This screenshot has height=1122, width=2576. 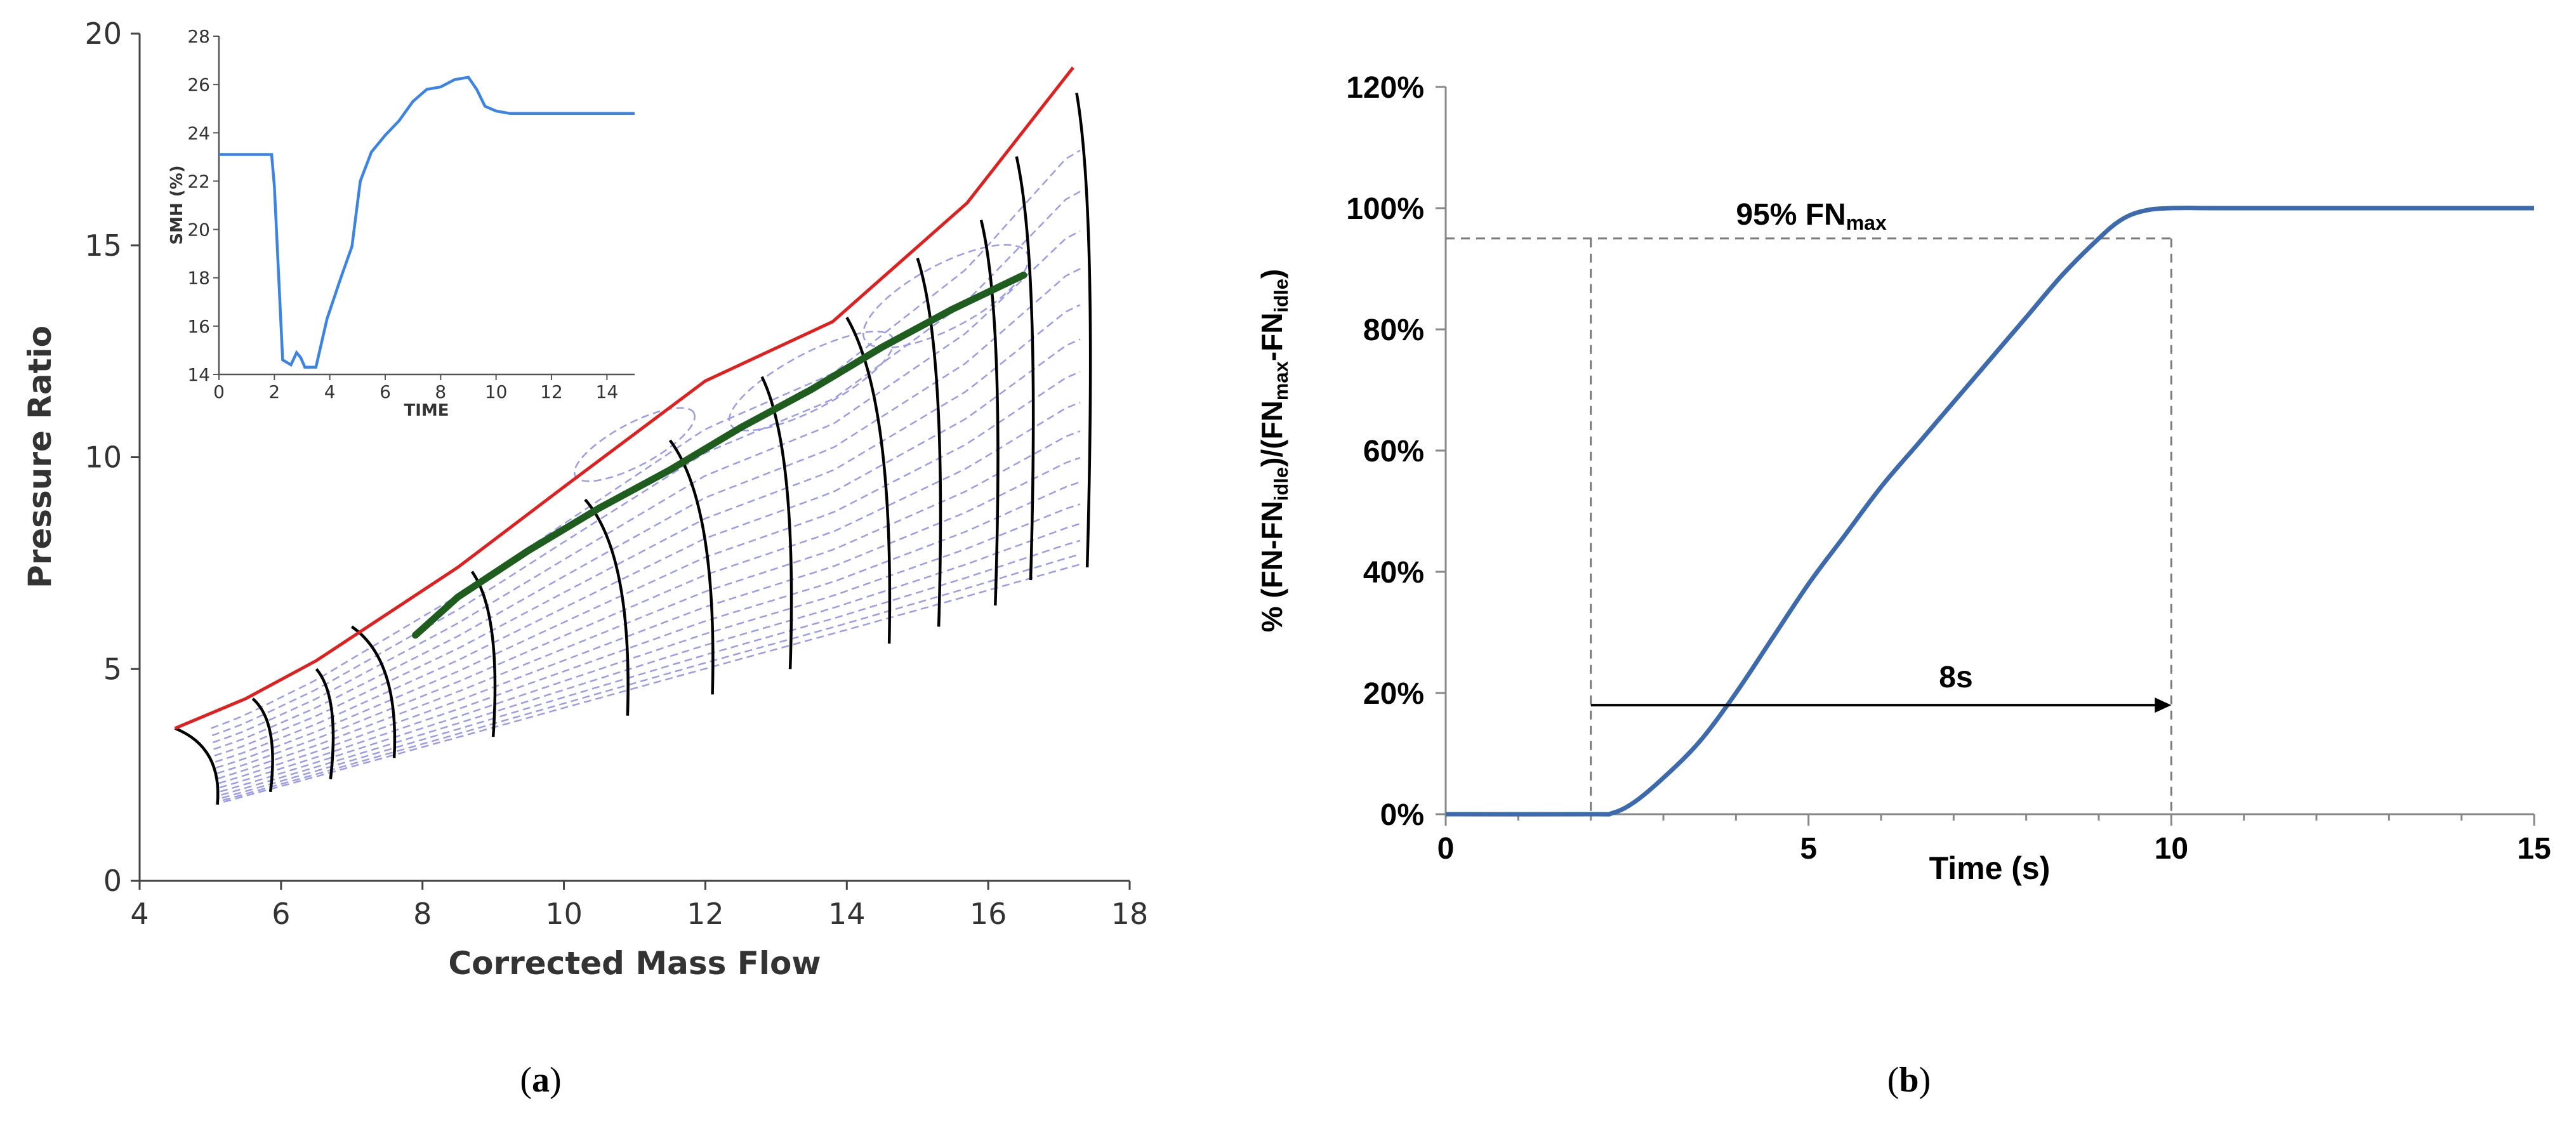 I want to click on caption-a: (a), so click(x=540, y=1080).